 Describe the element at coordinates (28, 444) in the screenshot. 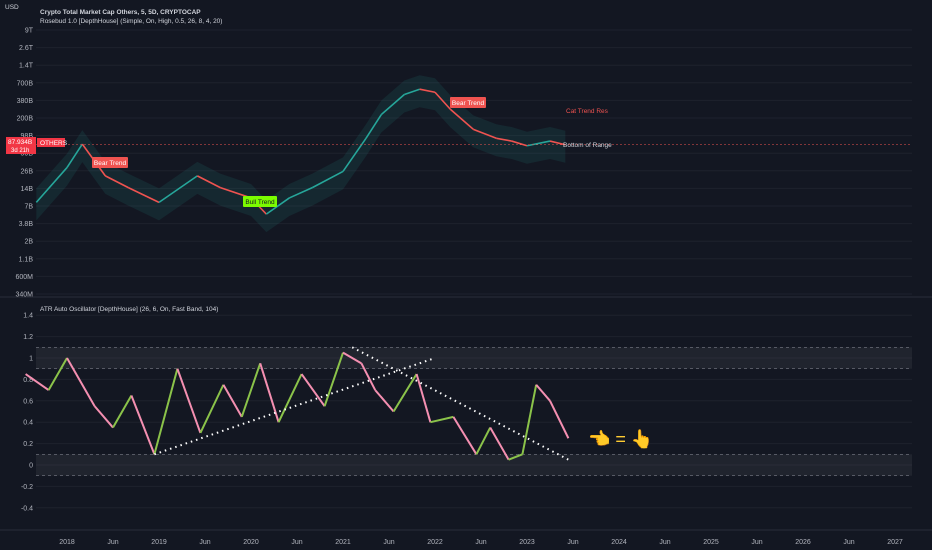

I see `osc-tick-label: 0.2` at that location.